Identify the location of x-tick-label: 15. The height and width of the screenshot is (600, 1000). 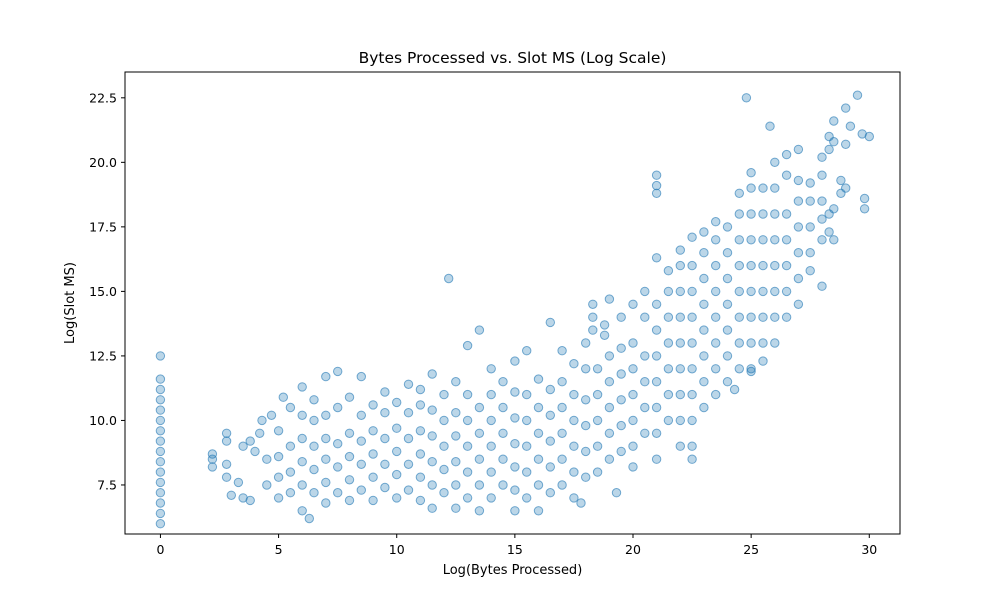
(515, 549).